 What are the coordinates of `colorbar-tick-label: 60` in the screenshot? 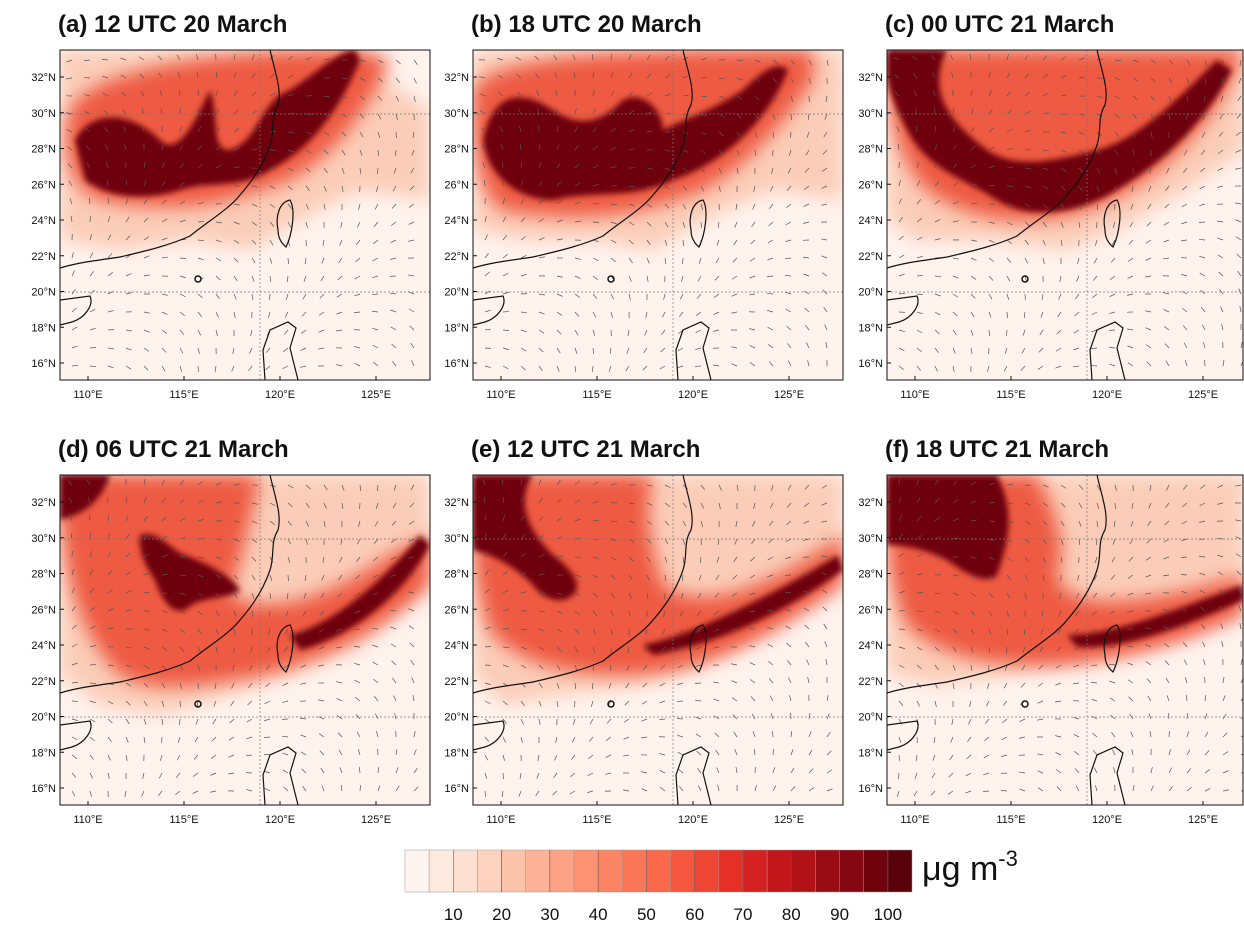 It's located at (694, 914).